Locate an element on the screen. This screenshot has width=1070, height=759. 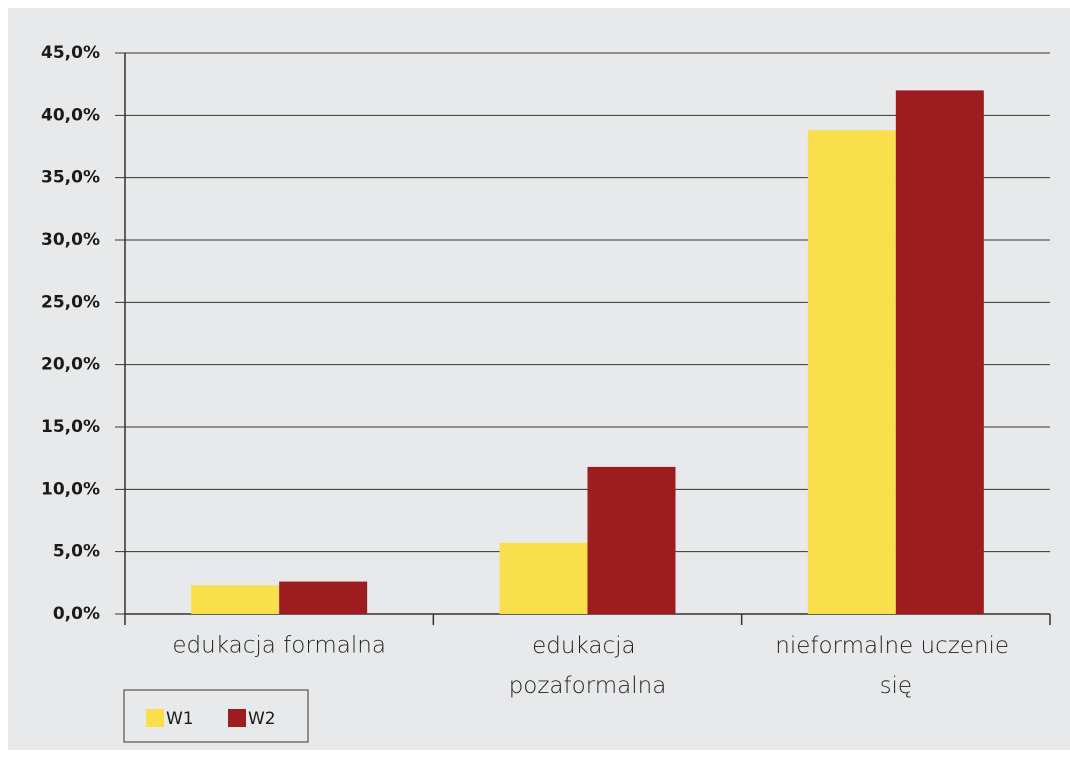
x-tick-label-line: nieformalne uczenie is located at coordinates (895, 646).